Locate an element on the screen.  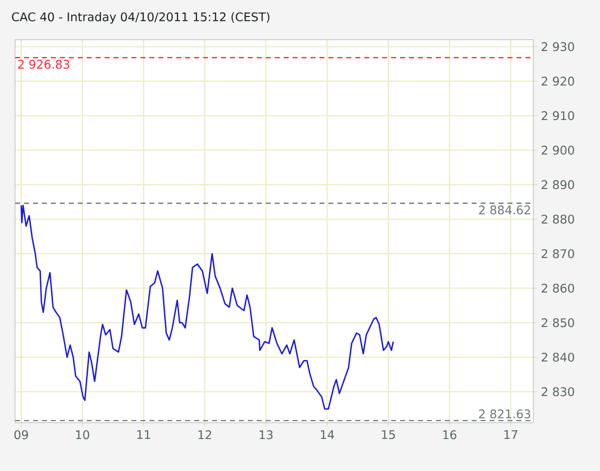
y-tick-label: 2 920 is located at coordinates (558, 81).